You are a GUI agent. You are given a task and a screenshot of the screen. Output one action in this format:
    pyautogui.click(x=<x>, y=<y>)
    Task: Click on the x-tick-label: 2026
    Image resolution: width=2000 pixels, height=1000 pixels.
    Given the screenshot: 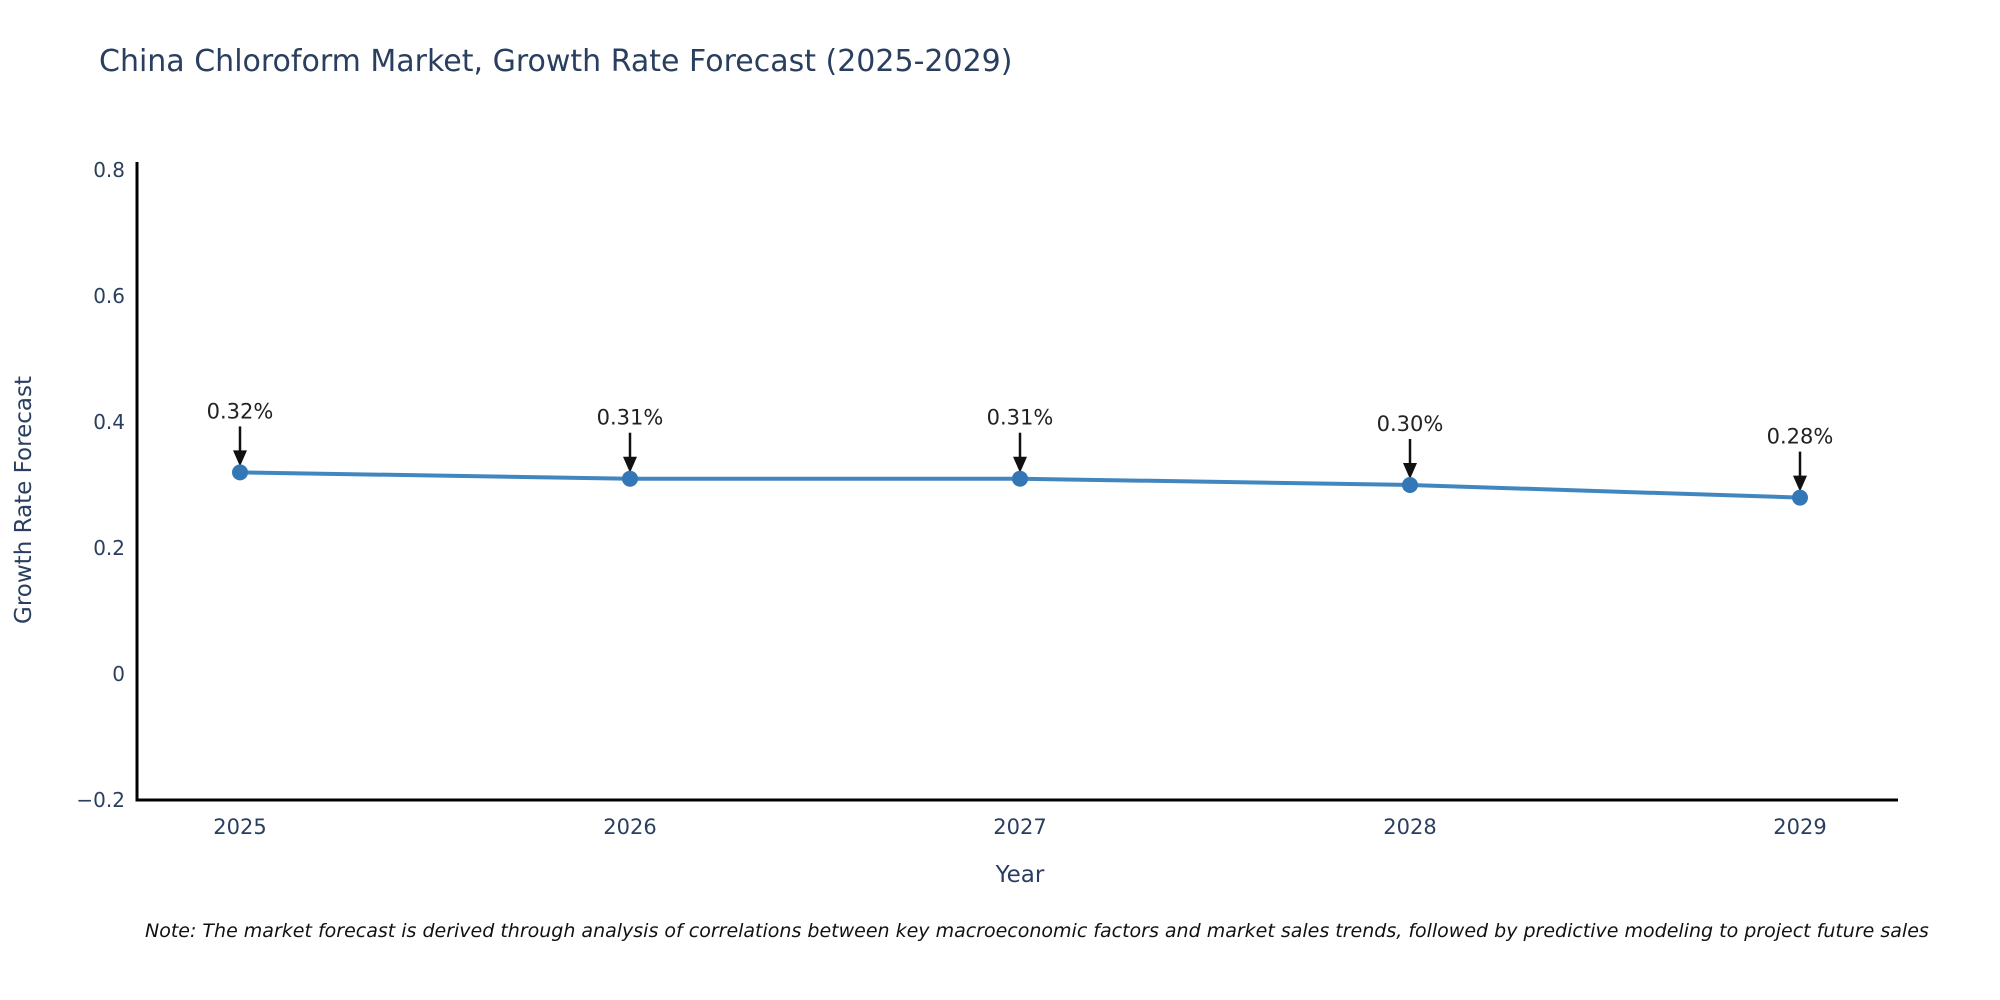 What is the action you would take?
    pyautogui.click(x=629, y=827)
    